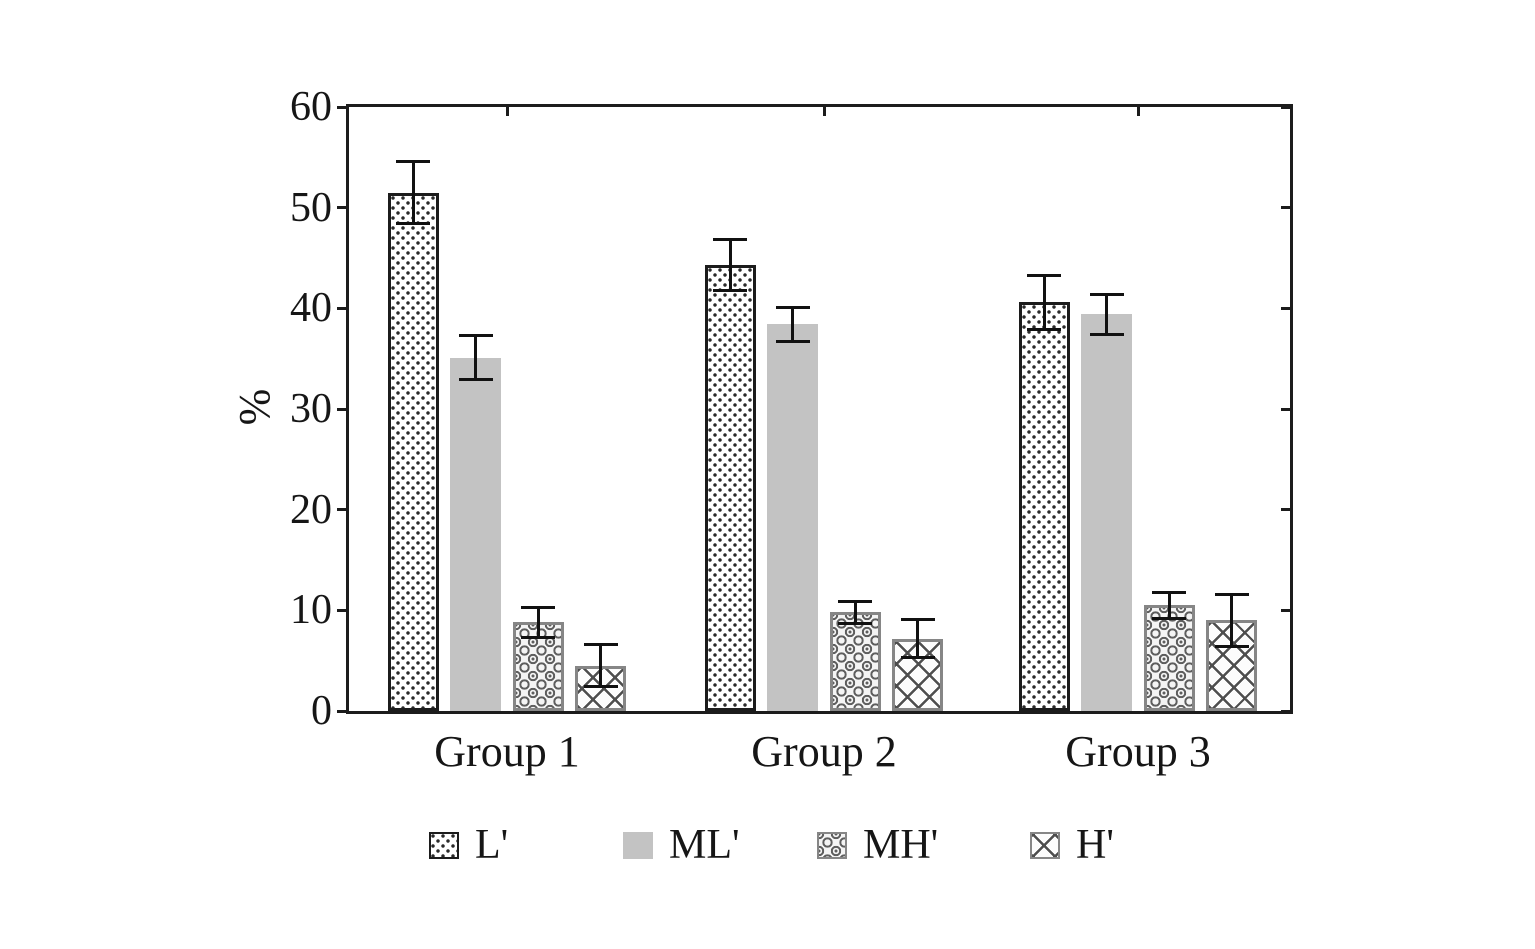 Image resolution: width=1535 pixels, height=949 pixels. What do you see at coordinates (1107, 512) in the screenshot?
I see `bar-ml-group3` at bounding box center [1107, 512].